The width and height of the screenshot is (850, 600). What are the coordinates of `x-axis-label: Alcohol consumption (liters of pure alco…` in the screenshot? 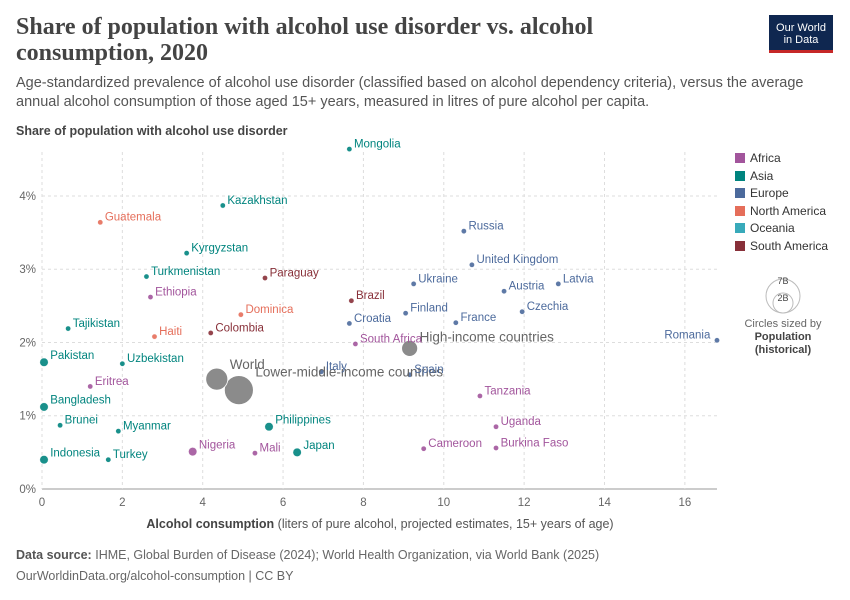 It's located at (379, 524).